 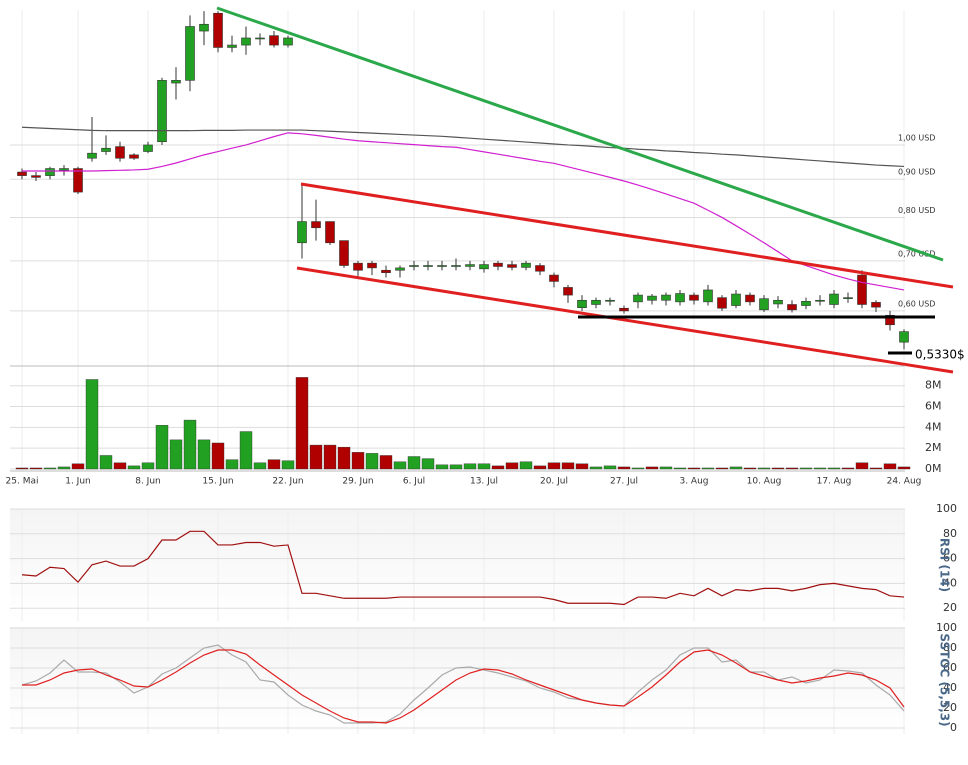 I want to click on x-tick-label: 1. Jun, so click(x=78, y=482).